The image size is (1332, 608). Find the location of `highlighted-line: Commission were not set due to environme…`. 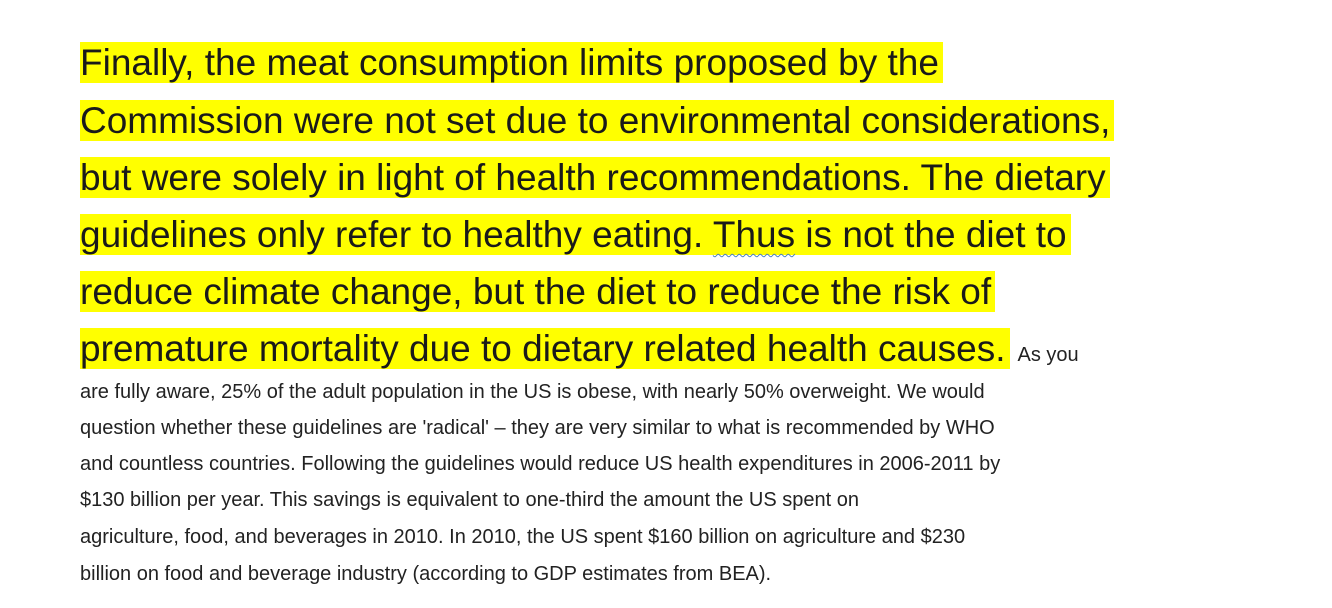

highlighted-line: Commission were not set due to environme… is located at coordinates (597, 120).